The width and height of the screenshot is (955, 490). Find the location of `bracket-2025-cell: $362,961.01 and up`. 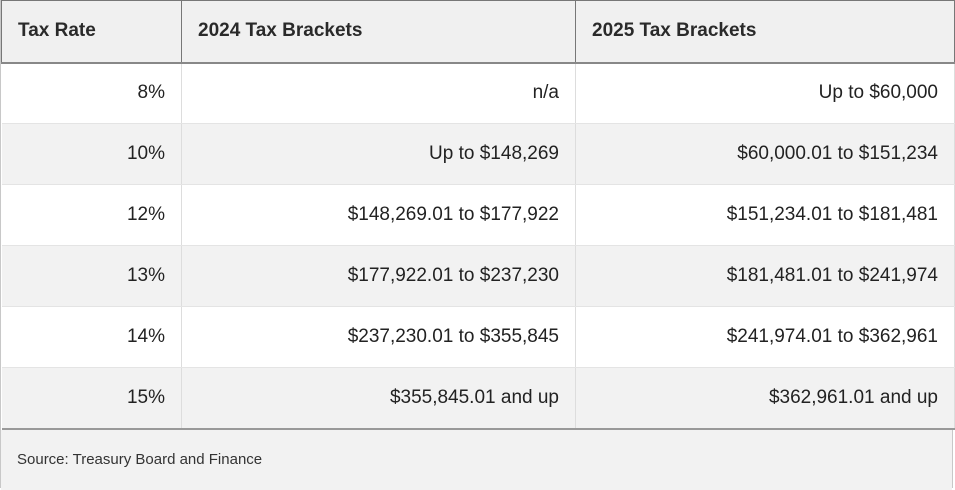

bracket-2025-cell: $362,961.01 and up is located at coordinates (765, 398).